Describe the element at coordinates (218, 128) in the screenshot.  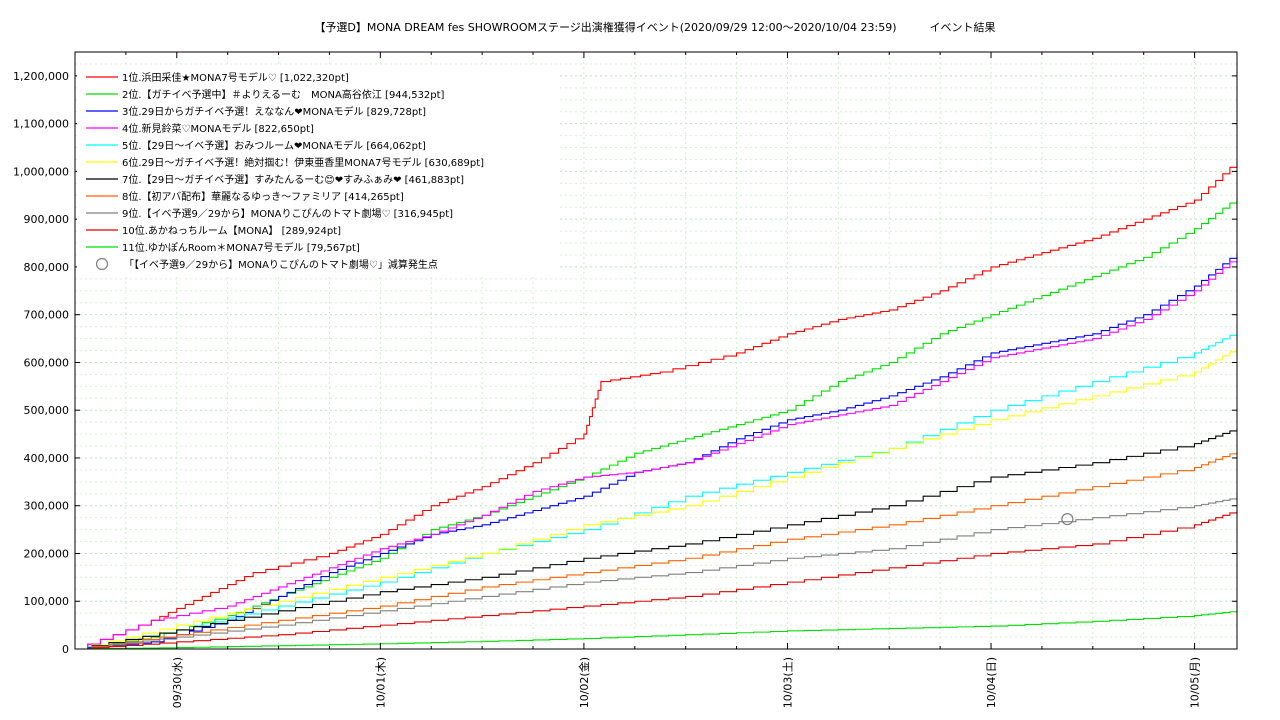
I see `legend-entry: 4位.新見鈴菜♡MONAモデル [822,650pt]` at that location.